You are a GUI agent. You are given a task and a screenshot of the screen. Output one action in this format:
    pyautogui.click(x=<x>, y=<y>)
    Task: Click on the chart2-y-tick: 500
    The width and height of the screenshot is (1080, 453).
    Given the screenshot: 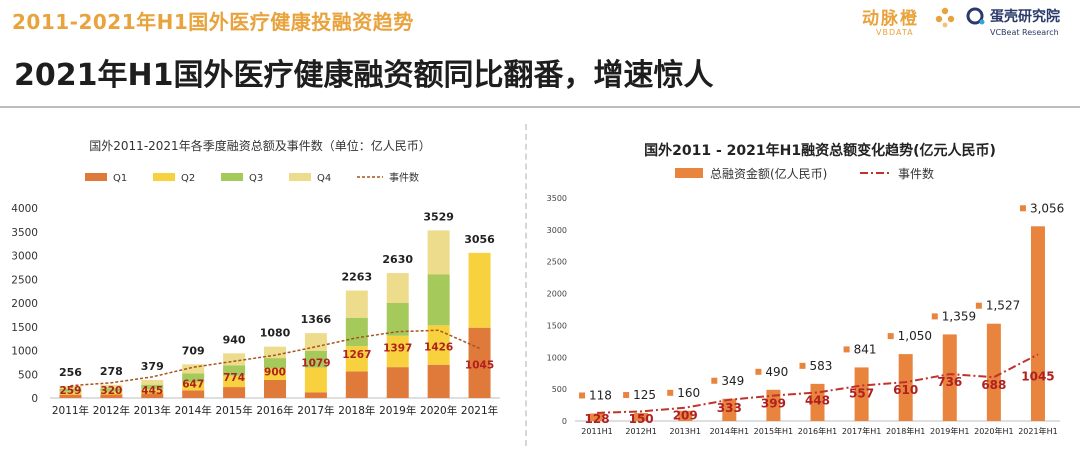 What is the action you would take?
    pyautogui.click(x=559, y=389)
    